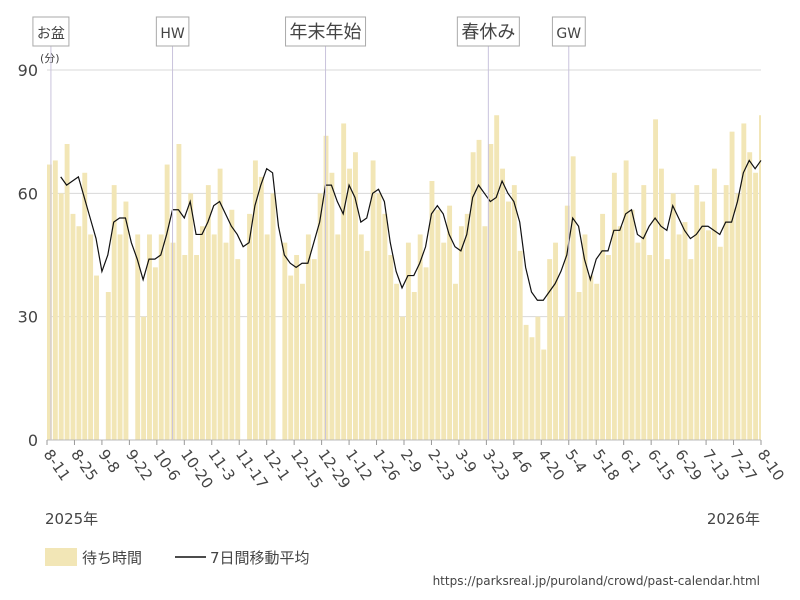  What do you see at coordinates (771, 465) in the screenshot?
I see `x-tick-label: 8-10` at bounding box center [771, 465].